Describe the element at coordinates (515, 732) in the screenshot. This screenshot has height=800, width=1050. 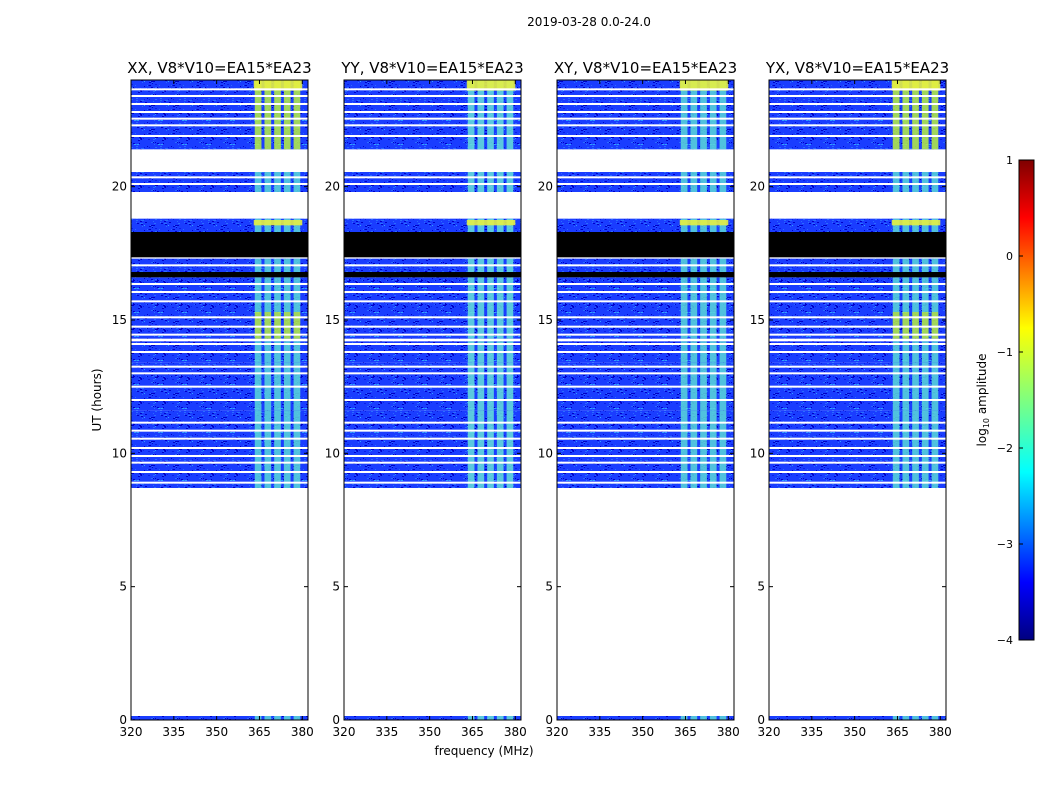
I see `x-tick-label: 380` at that location.